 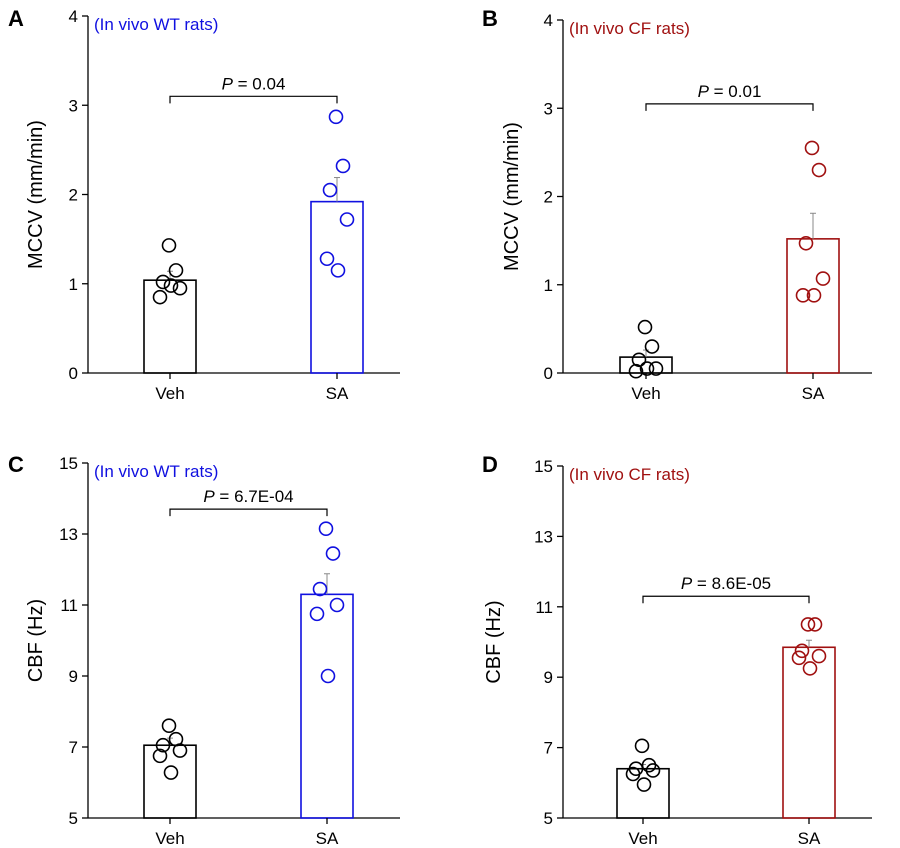 What do you see at coordinates (490, 18) in the screenshot?
I see `panel-letter: B` at bounding box center [490, 18].